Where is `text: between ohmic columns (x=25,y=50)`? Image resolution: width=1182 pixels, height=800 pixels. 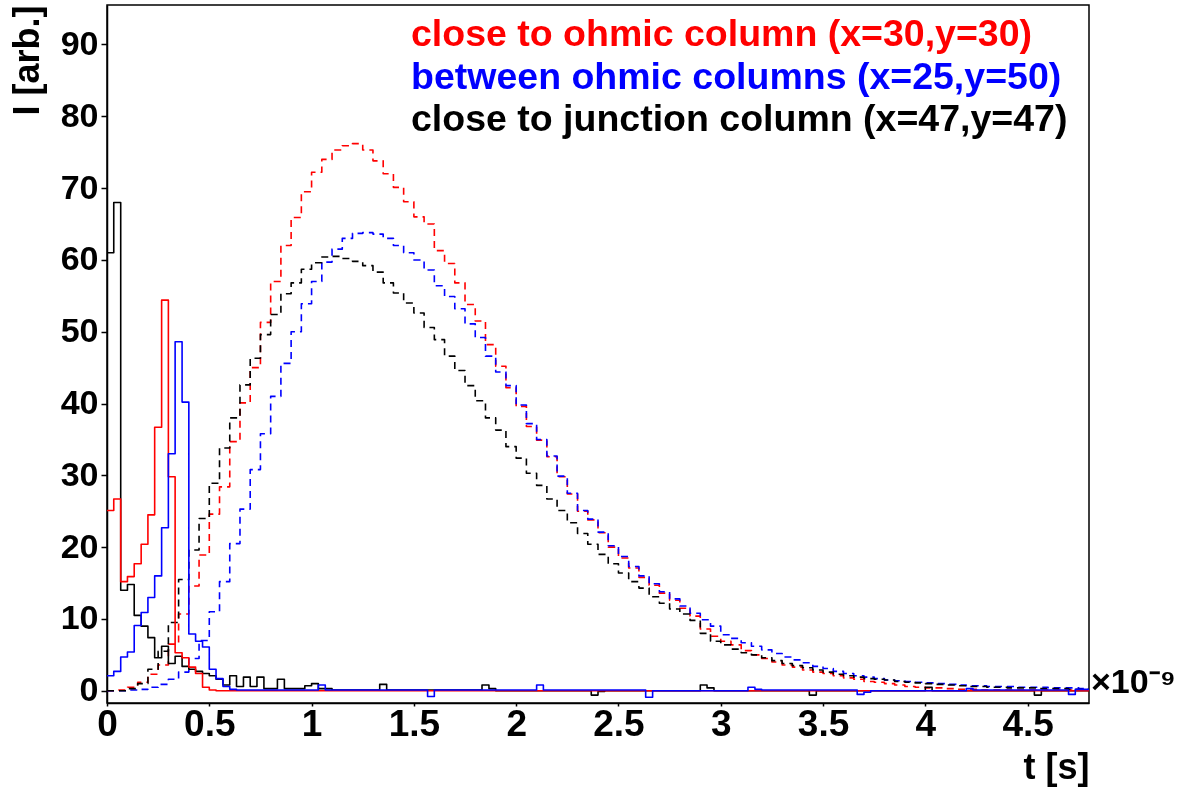 text: between ohmic columns (x=25,y=50) is located at coordinates (736, 75).